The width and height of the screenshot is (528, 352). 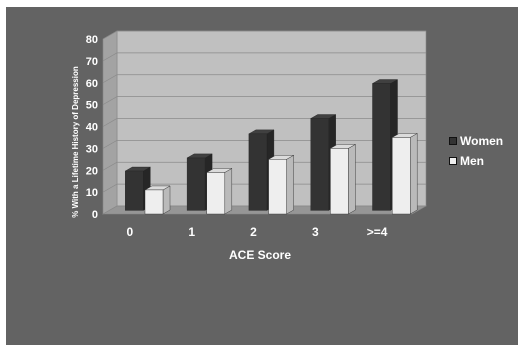 I want to click on y-tick-labels: 0 10 20 30 40 50 60 70 80, so click(x=92, y=127).